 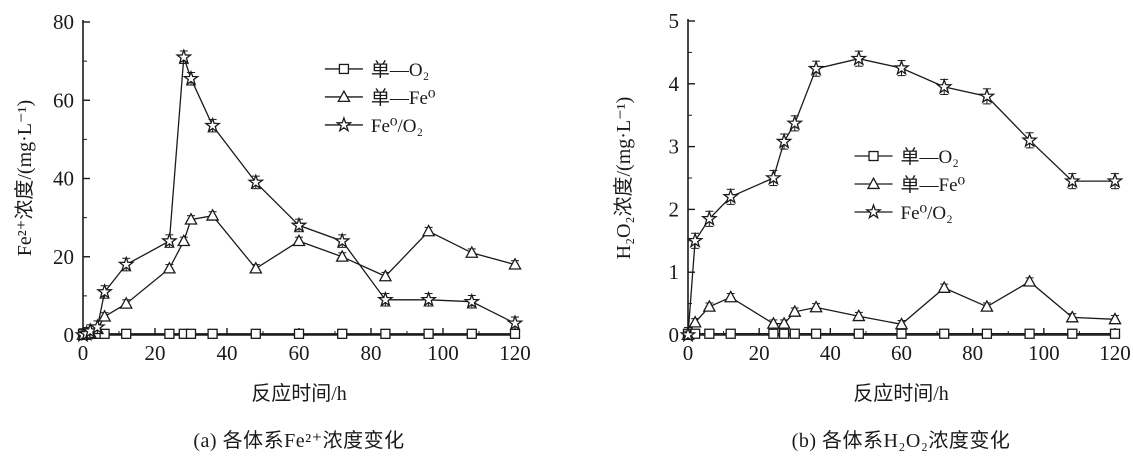 What do you see at coordinates (1115, 353) in the screenshot?
I see `x-tick-label: 120` at bounding box center [1115, 353].